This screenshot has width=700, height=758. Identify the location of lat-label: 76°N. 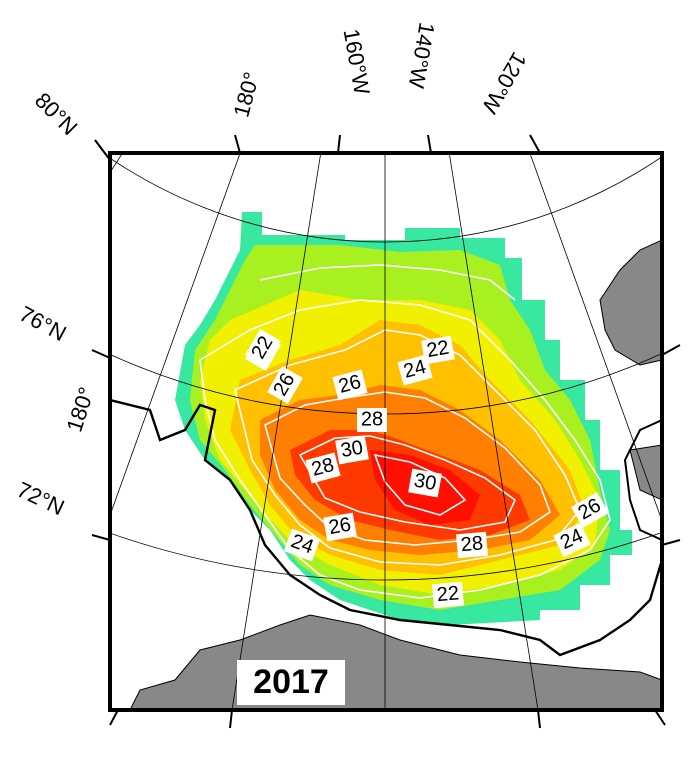
(42, 323).